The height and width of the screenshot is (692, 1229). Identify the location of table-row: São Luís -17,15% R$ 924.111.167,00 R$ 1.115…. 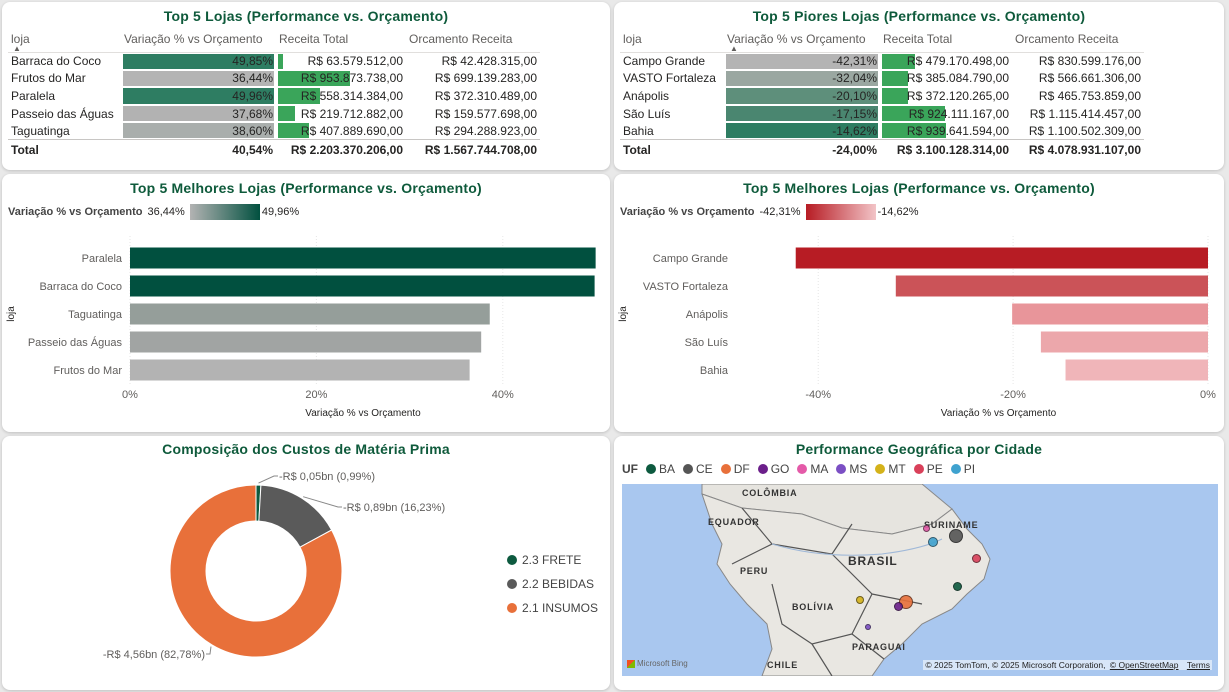
(882, 114).